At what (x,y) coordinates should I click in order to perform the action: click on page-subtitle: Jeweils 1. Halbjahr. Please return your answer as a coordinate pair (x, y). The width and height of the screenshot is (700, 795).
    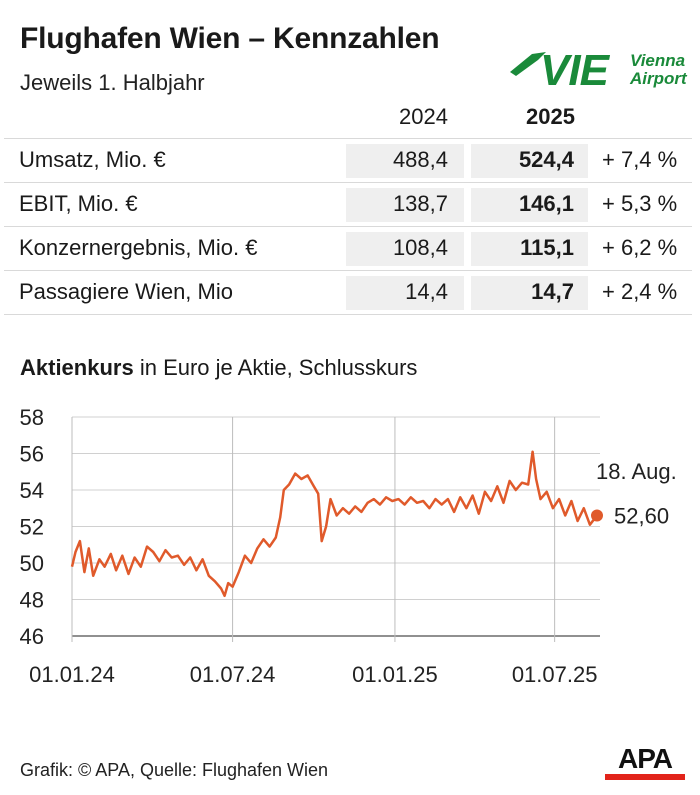
    Looking at the image, I should click on (112, 82).